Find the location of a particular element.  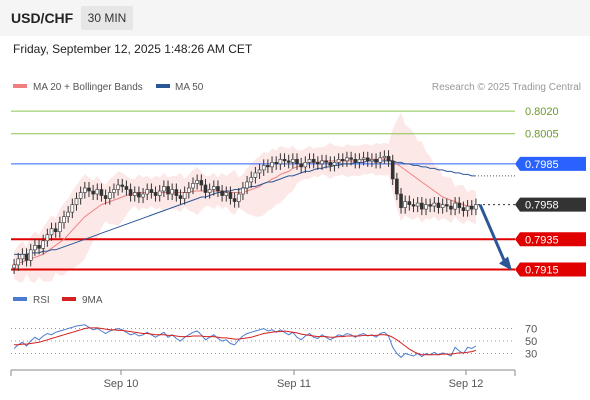

forecast-arrow-head is located at coordinates (505, 263).